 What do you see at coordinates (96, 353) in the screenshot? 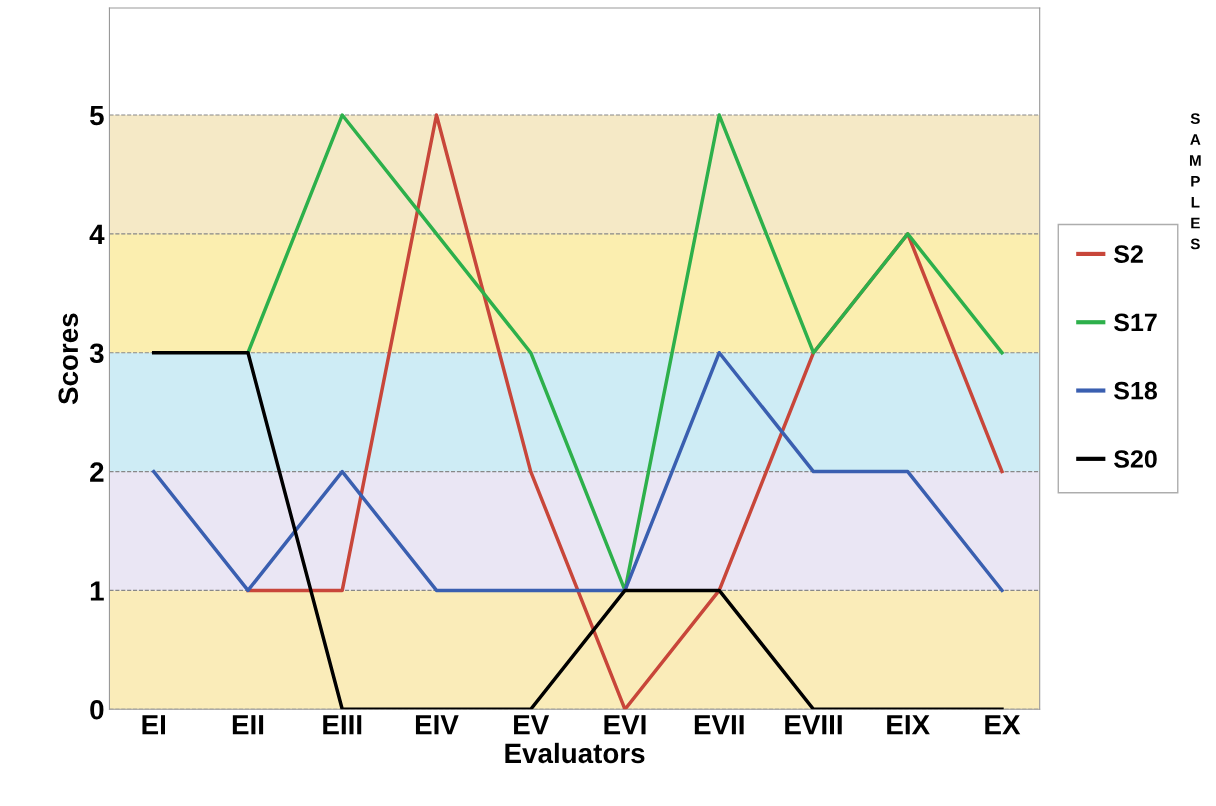
I see `y-tick-label: 3` at bounding box center [96, 353].